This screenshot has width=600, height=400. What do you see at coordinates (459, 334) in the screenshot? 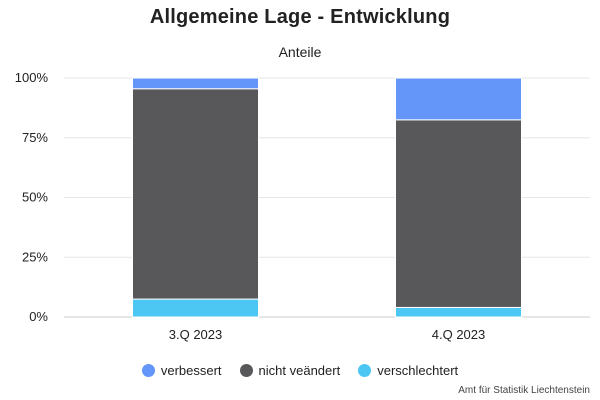
I see `x-tick-label: 4.Q 2023` at bounding box center [459, 334].